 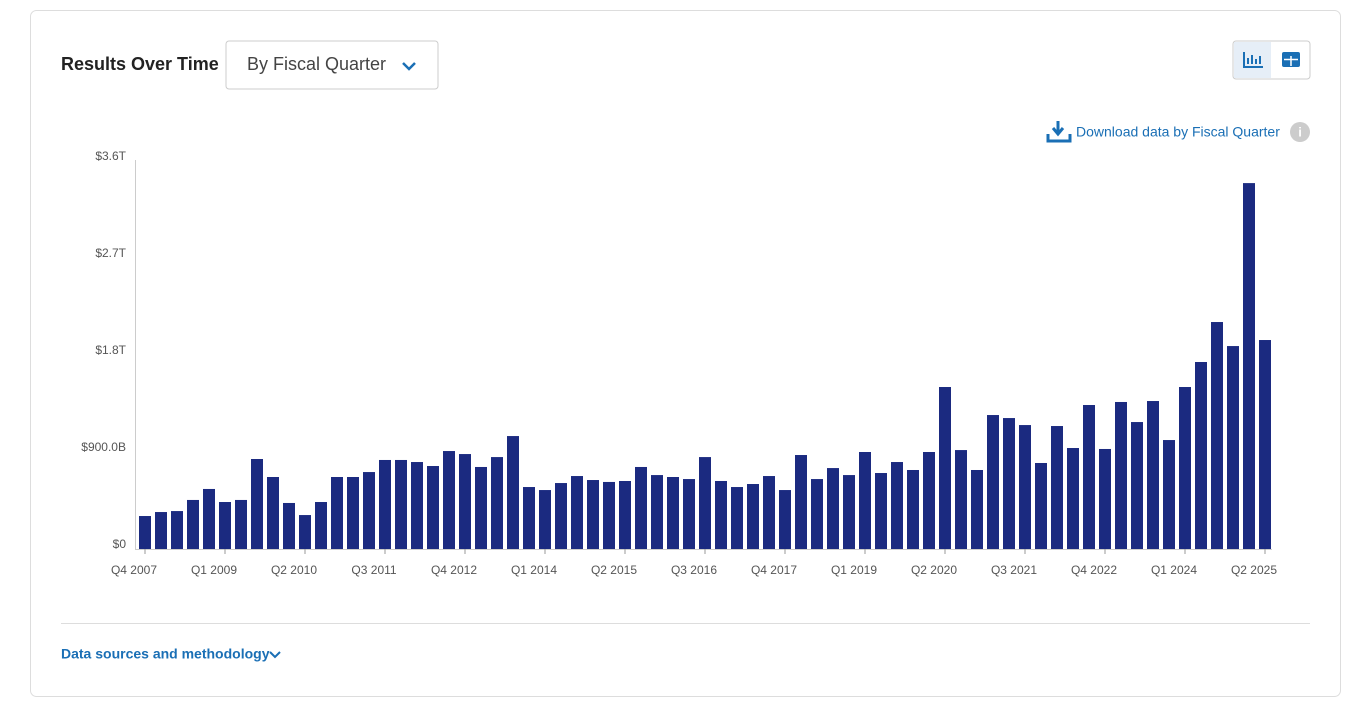 I want to click on methodology-link: Data sources and methodology, so click(x=165, y=654).